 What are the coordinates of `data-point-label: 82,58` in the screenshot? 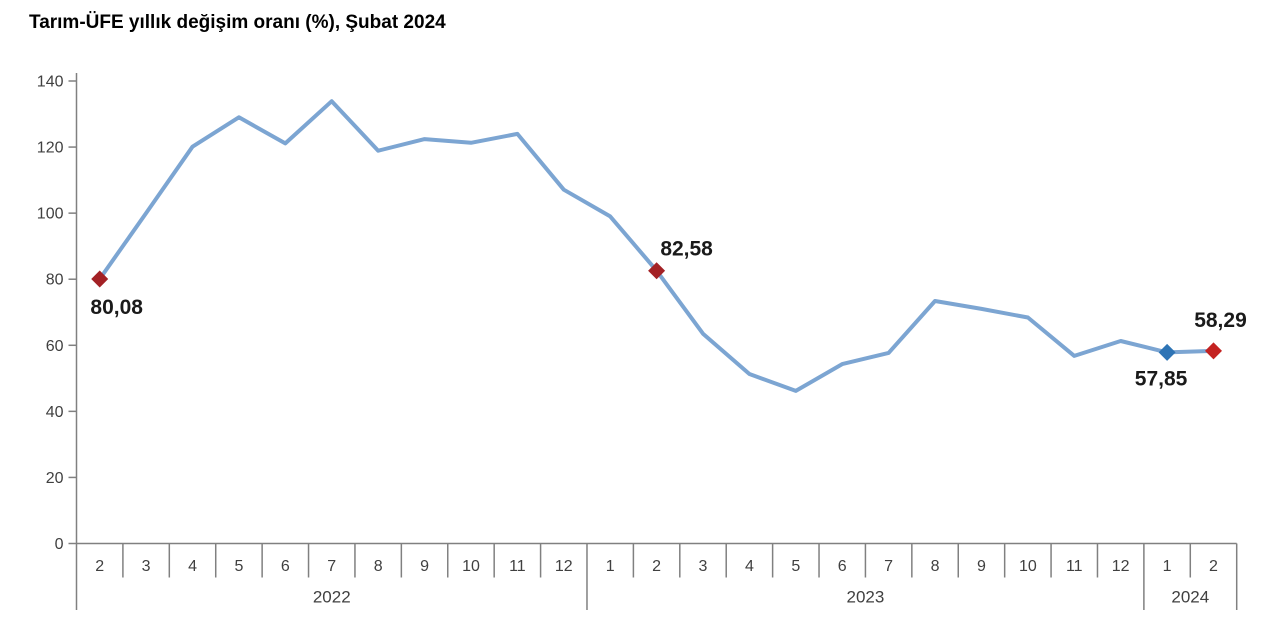 It's located at (686, 249).